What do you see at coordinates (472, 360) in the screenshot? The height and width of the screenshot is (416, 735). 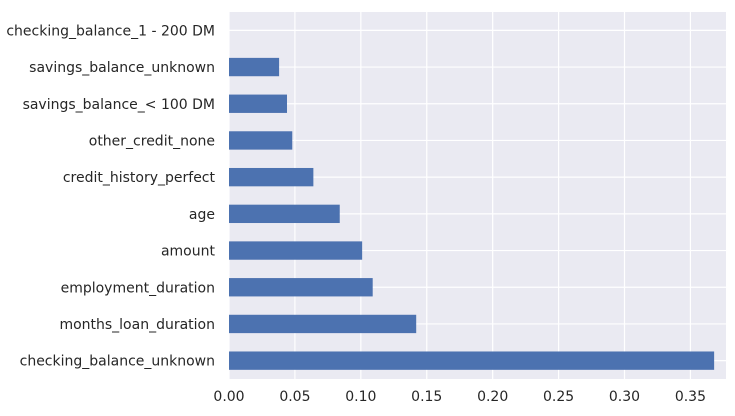 I see `bar-checking-balance-unknown` at bounding box center [472, 360].